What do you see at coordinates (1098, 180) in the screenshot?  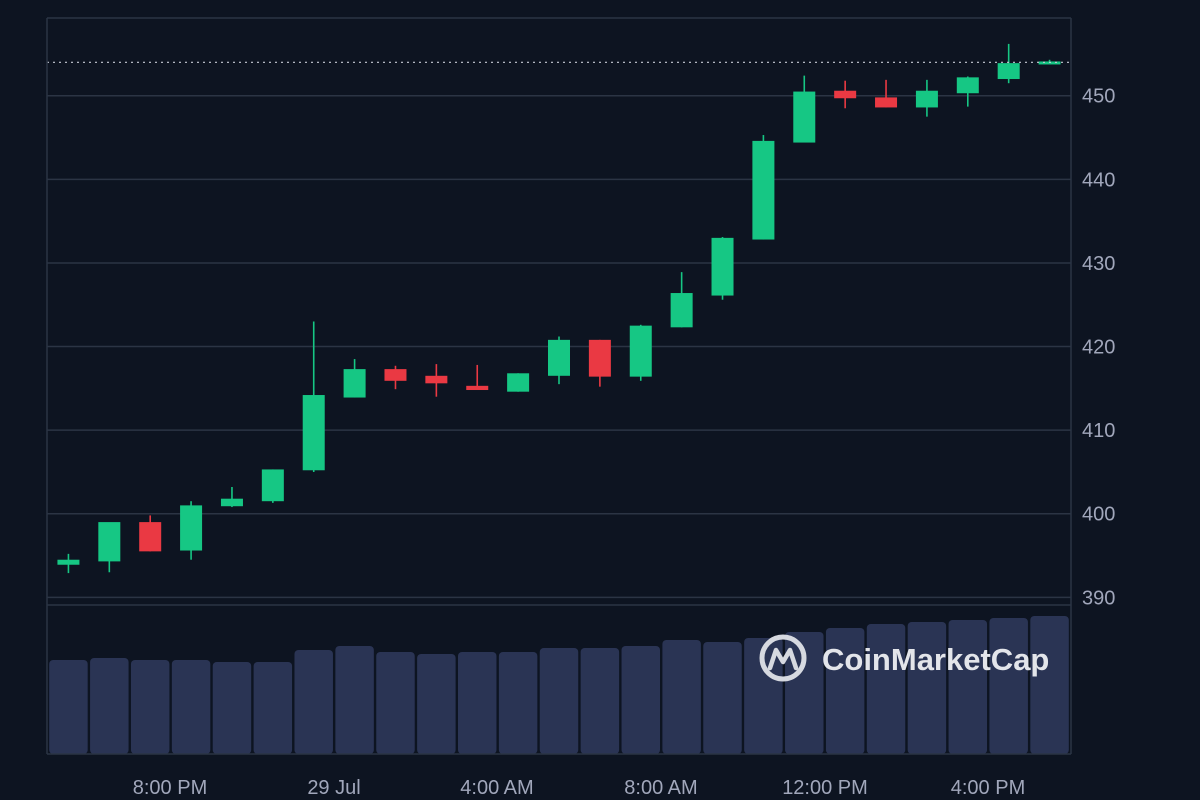 I see `y-tick-label: 440` at bounding box center [1098, 180].